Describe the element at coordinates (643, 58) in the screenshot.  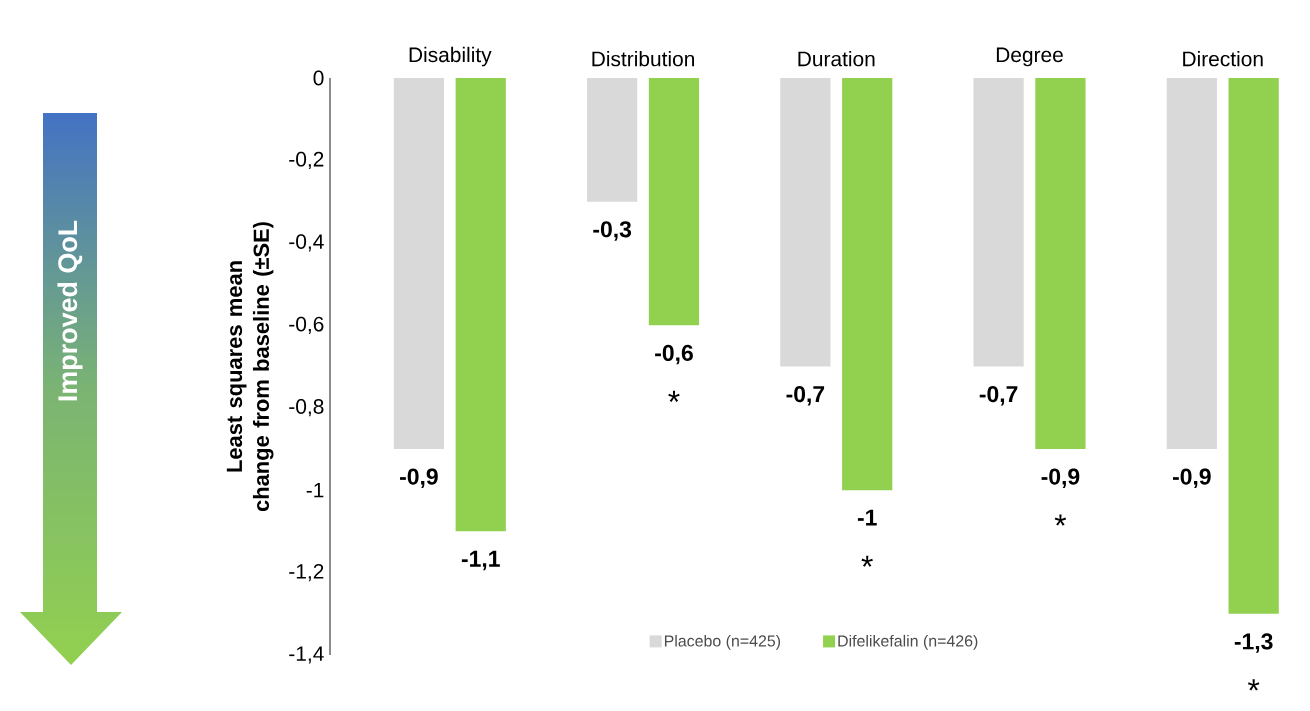
I see `x-tick-label: Distribution` at that location.